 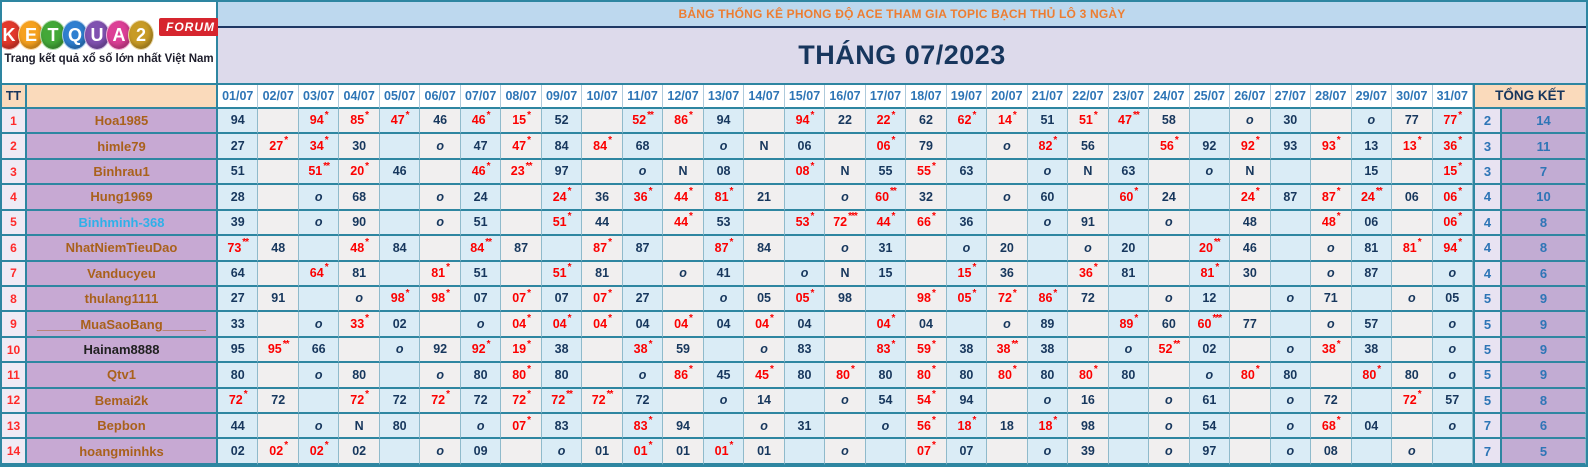 I want to click on summary-total-cell: 9, so click(x=1544, y=325).